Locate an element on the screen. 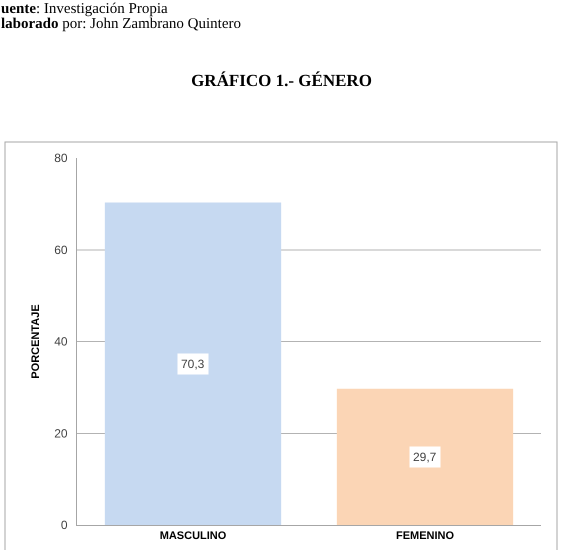  y-tick-label: 40 is located at coordinates (61, 341).